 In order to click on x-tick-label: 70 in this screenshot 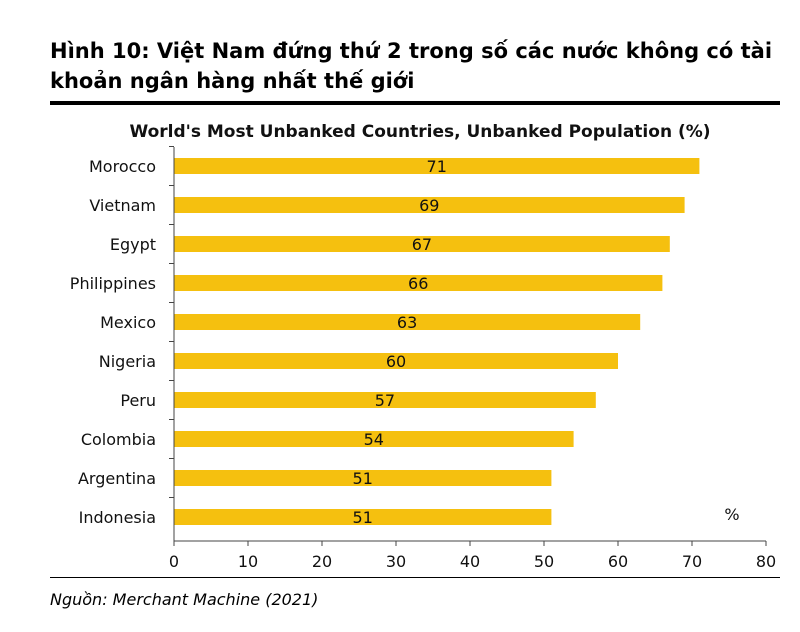, I will do `click(692, 561)`.